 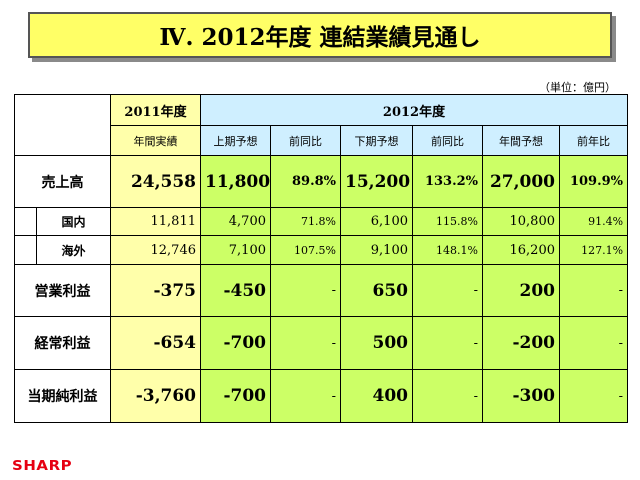 What do you see at coordinates (73, 221) in the screenshot?
I see `row-label-domestic: 国内` at bounding box center [73, 221].